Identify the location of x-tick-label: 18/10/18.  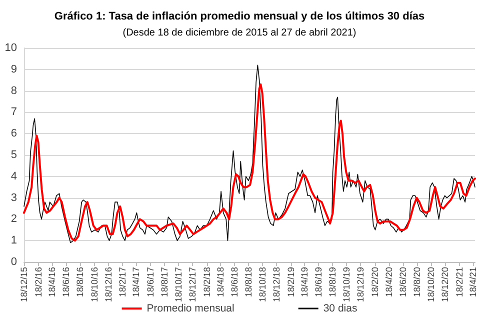
(263, 284).